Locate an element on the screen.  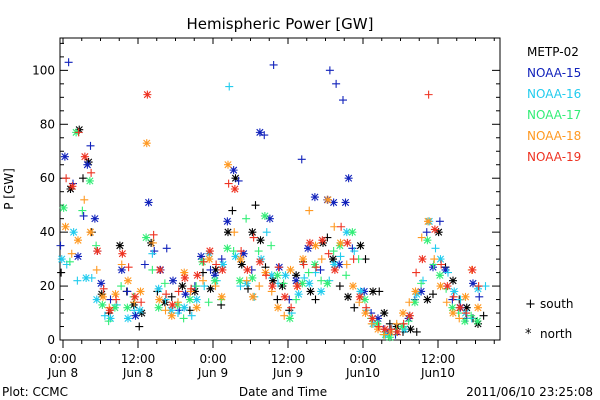
legend-entry: NOAA-19 is located at coordinates (554, 157).